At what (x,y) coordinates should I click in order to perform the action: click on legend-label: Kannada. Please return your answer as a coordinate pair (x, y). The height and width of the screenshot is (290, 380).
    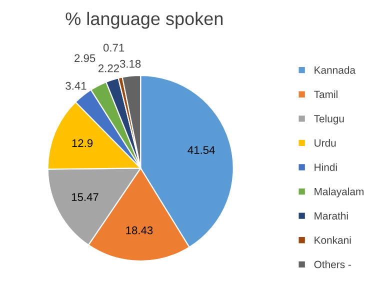
    Looking at the image, I should click on (335, 70).